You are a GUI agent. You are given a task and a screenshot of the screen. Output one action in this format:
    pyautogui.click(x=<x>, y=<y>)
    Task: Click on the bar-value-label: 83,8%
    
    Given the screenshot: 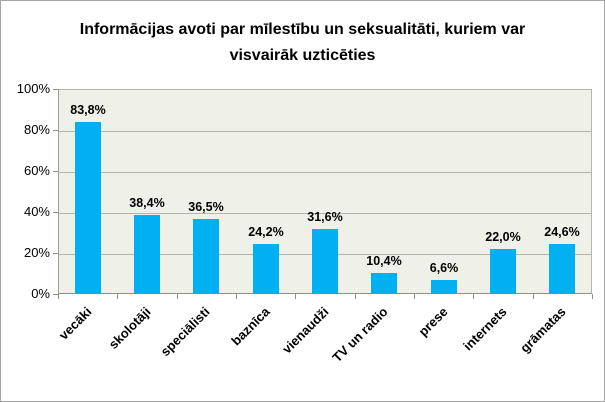 What is the action you would take?
    pyautogui.click(x=88, y=110)
    